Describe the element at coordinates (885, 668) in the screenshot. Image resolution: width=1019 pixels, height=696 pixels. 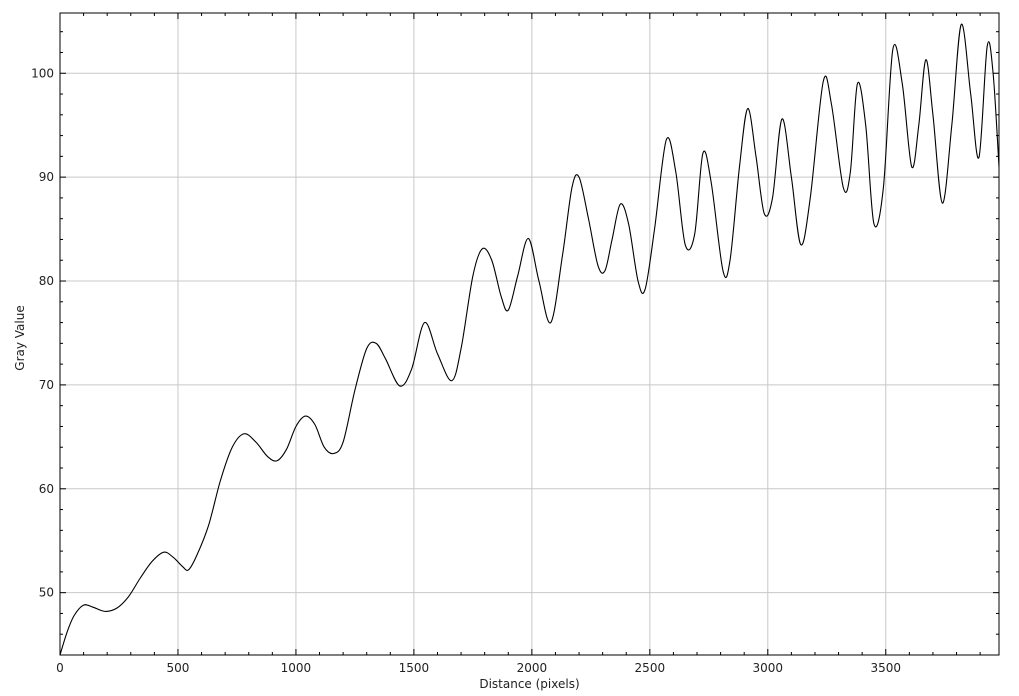
I see `x-tick-label: 3500` at that location.